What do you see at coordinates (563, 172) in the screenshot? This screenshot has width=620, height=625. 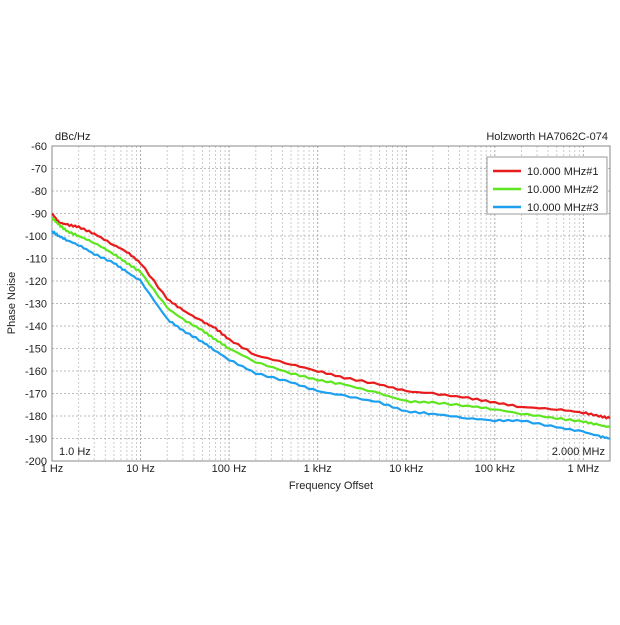 I see `legend-label: 10.000 MHz#1` at bounding box center [563, 172].